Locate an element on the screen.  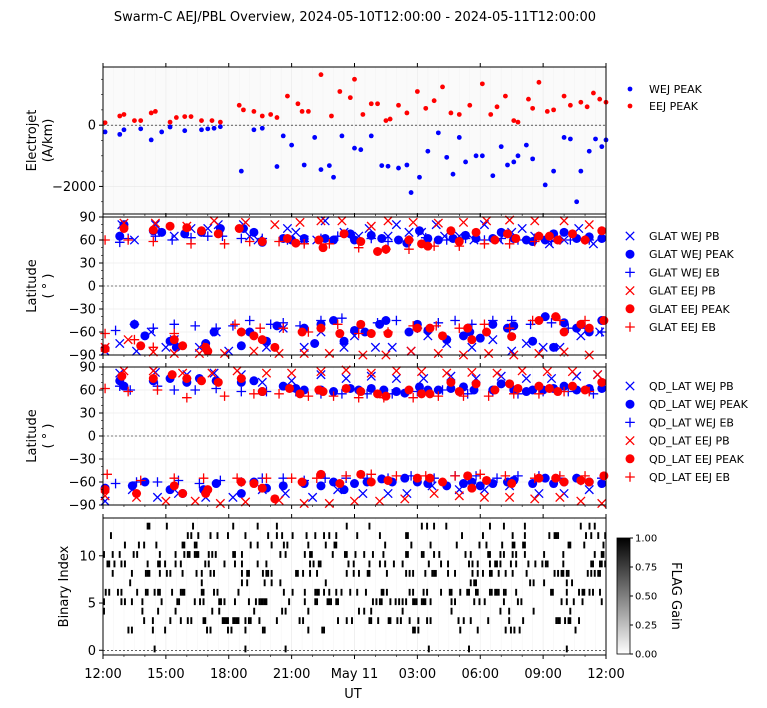
y-tick-label: −30 is located at coordinates (82, 460).